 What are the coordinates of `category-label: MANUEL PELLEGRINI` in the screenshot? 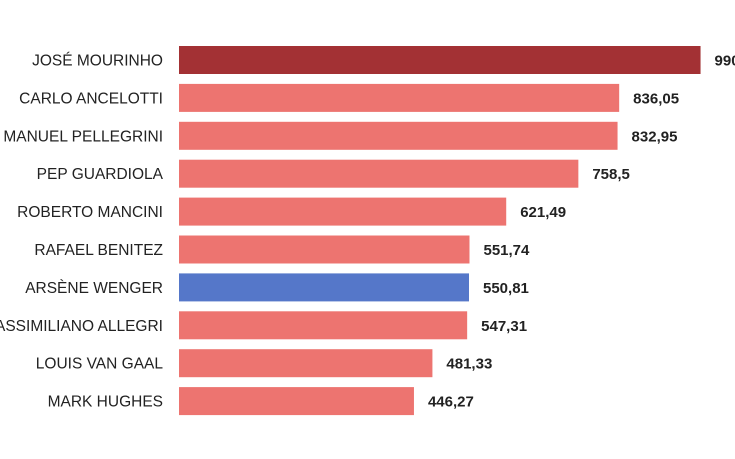 It's located at (83, 136).